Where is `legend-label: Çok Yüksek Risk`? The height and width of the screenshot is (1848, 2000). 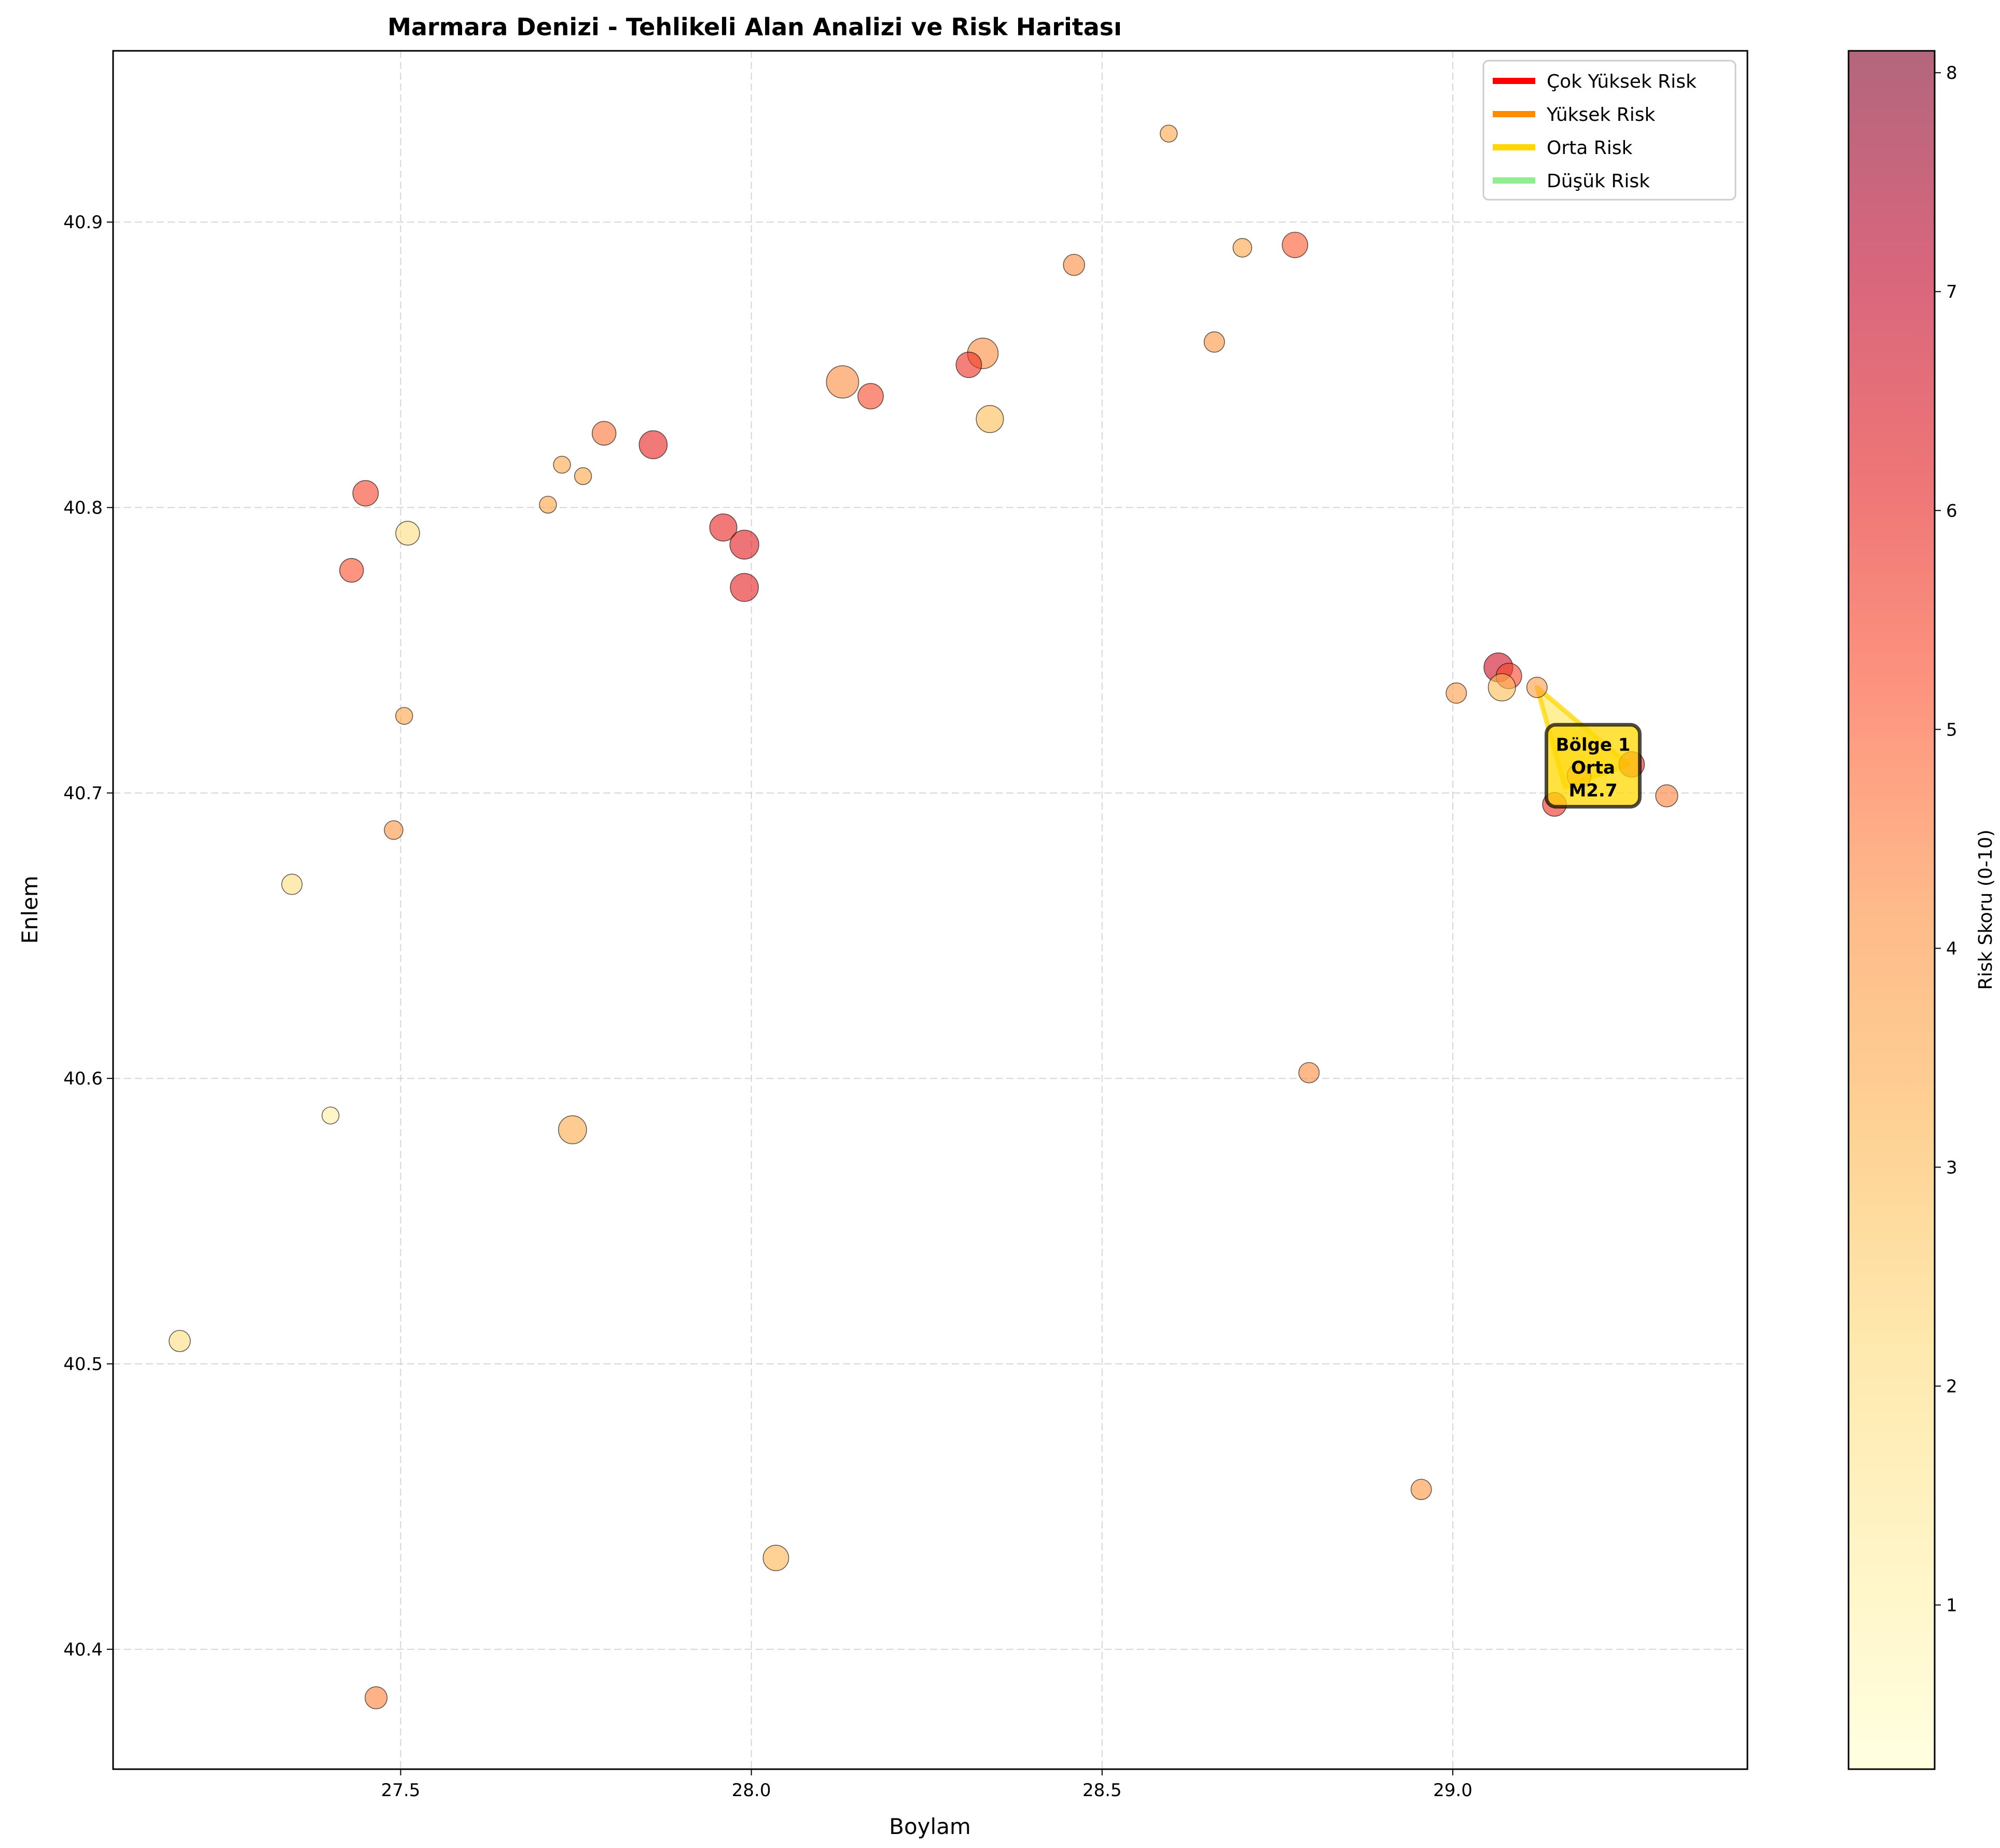
legend-label: Çok Yüksek Risk is located at coordinates (1622, 81).